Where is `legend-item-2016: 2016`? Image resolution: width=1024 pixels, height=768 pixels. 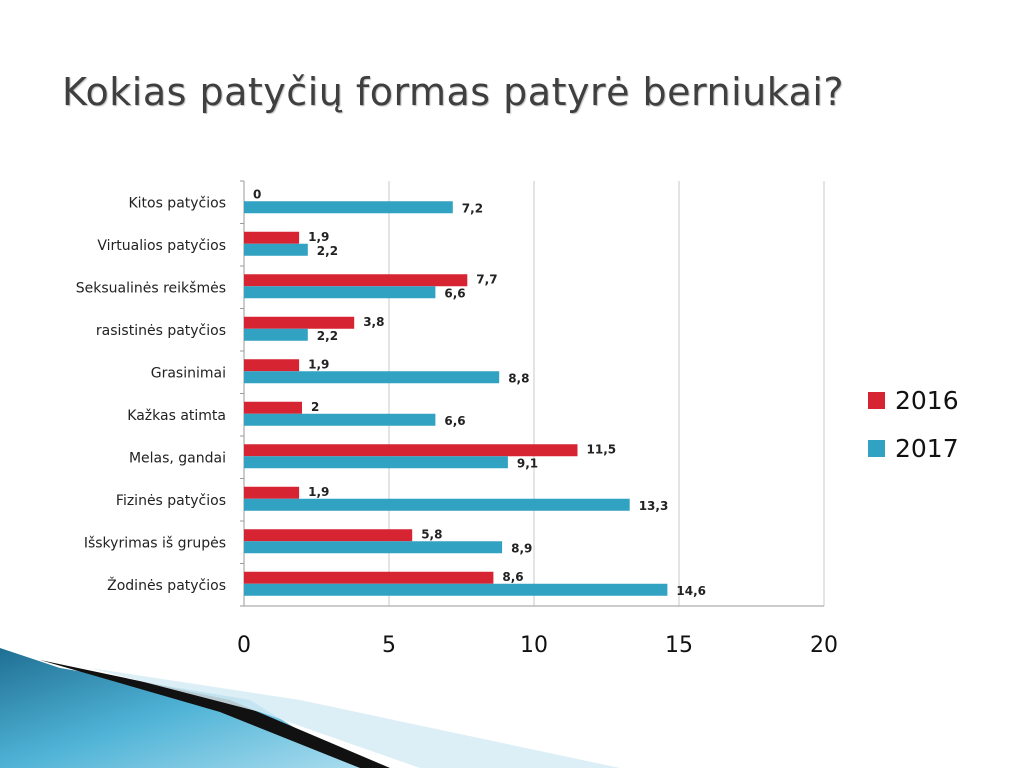 legend-item-2016: 2016 is located at coordinates (913, 400).